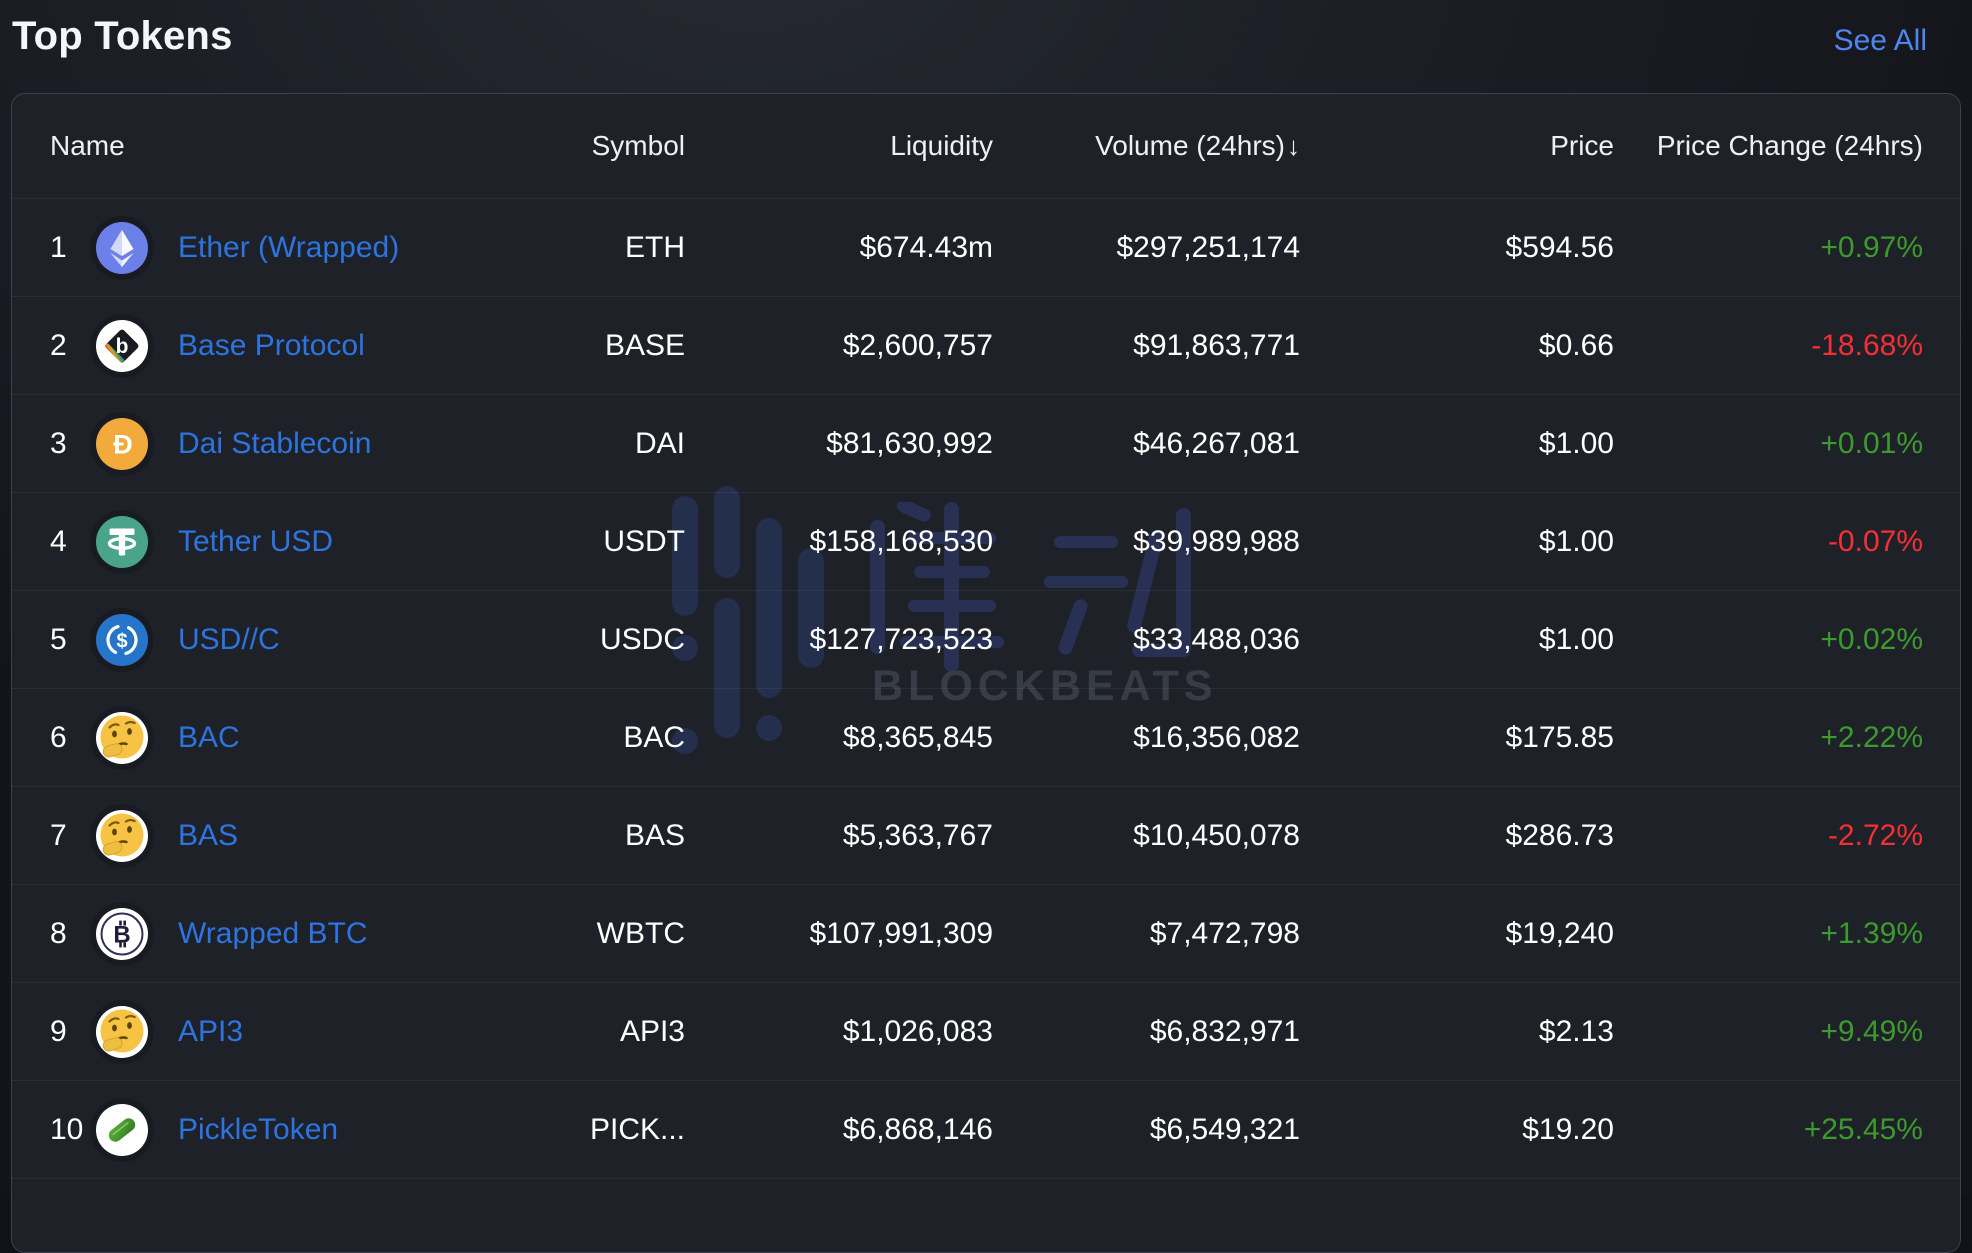 Image resolution: width=1972 pixels, height=1253 pixels. Describe the element at coordinates (58, 737) in the screenshot. I see `rank-number: 6` at that location.